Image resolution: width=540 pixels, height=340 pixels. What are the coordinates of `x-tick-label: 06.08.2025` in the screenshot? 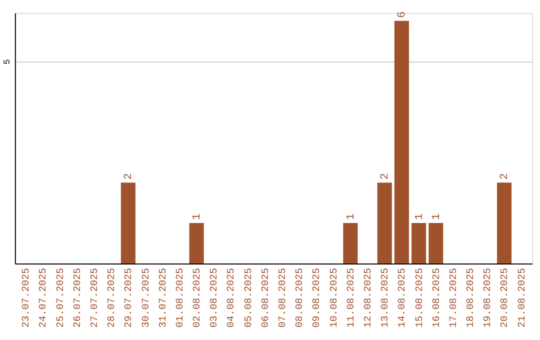 It's located at (265, 298).